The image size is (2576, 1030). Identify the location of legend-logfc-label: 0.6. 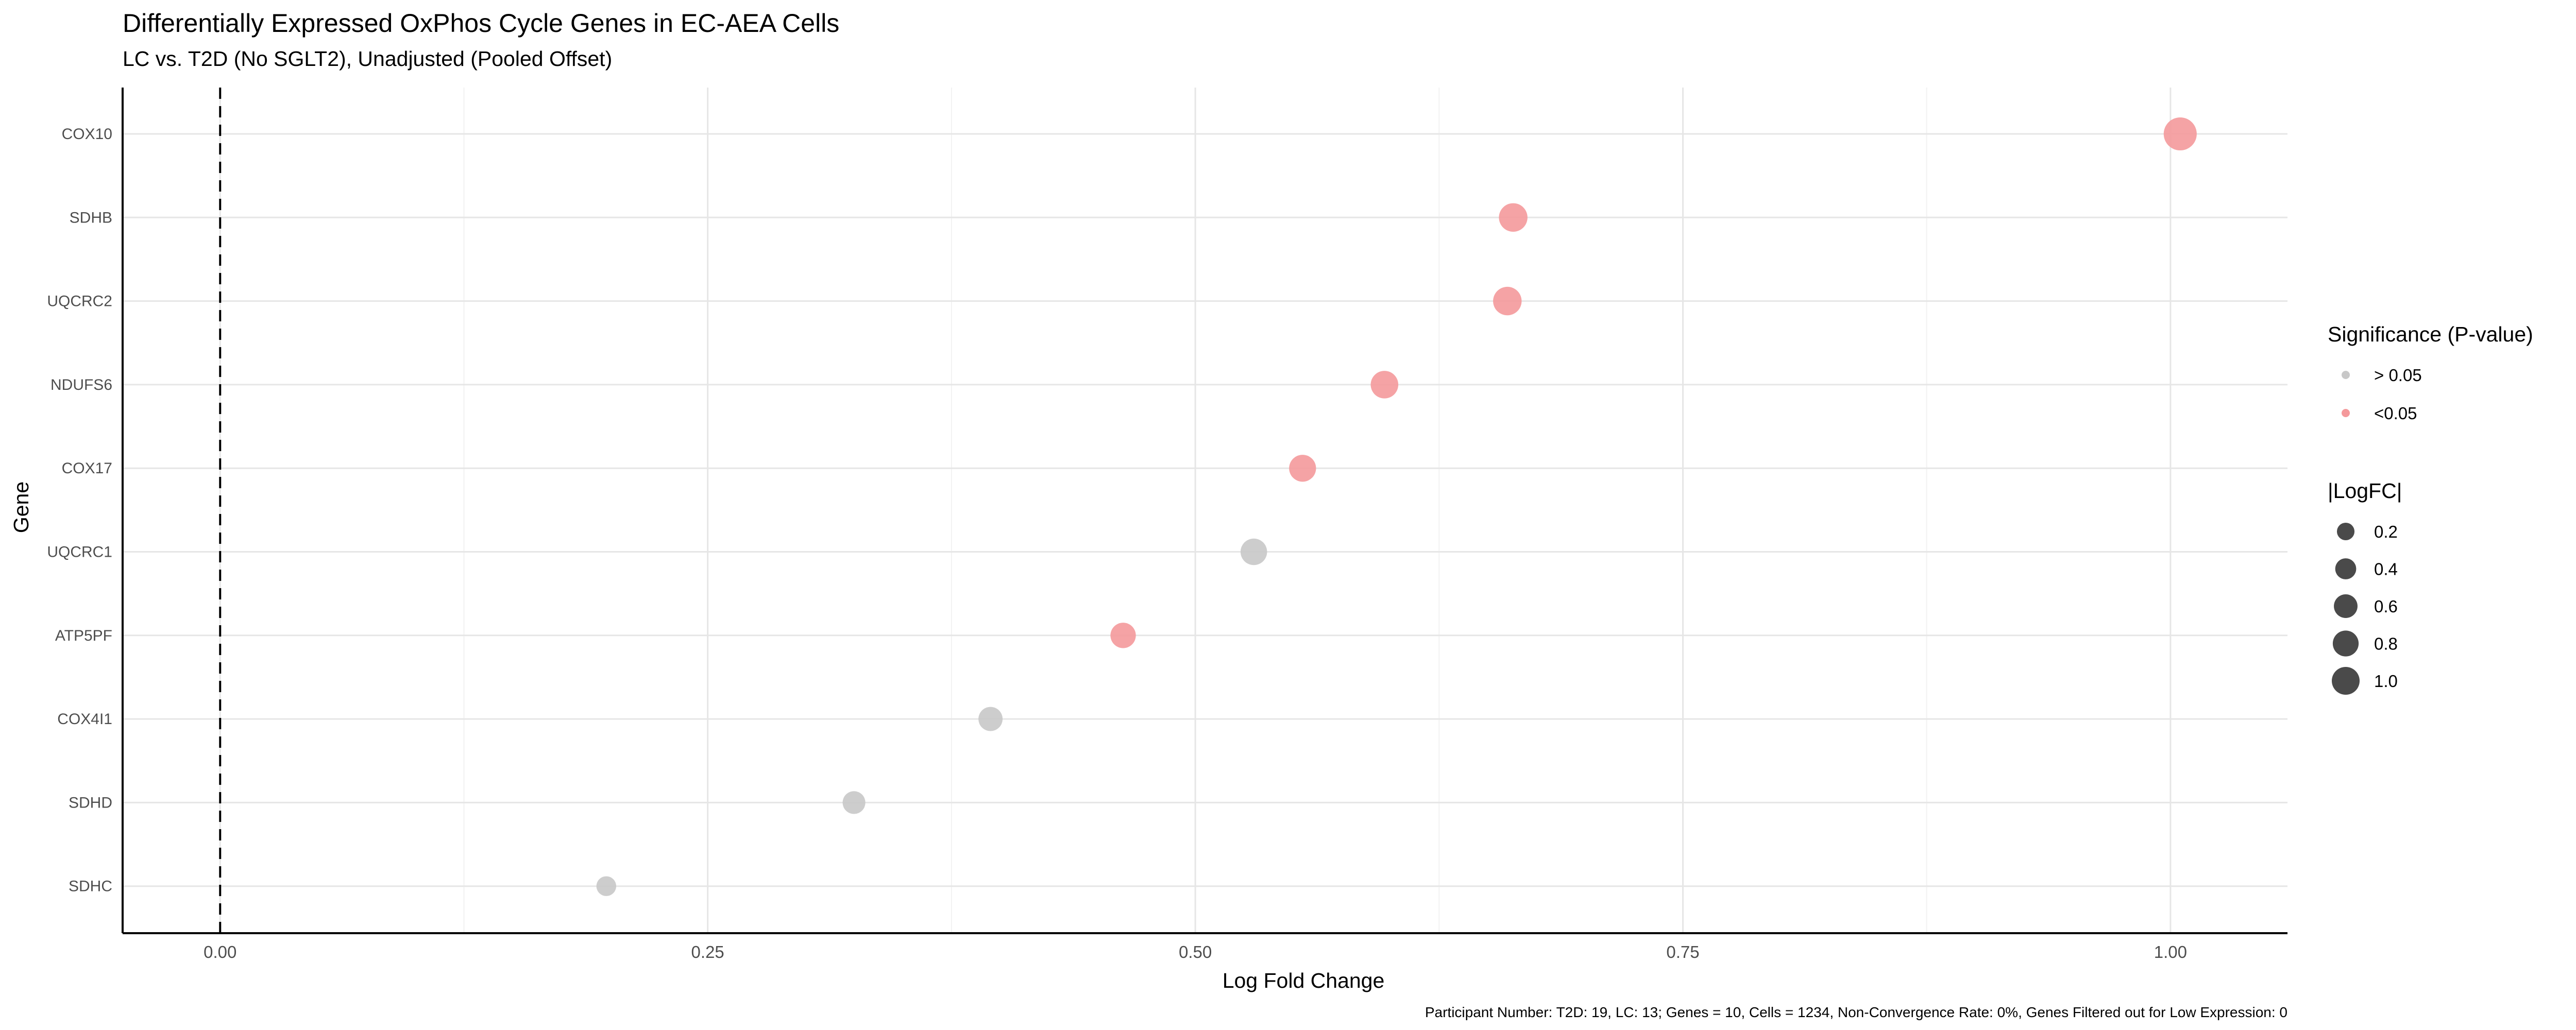
(2386, 606).